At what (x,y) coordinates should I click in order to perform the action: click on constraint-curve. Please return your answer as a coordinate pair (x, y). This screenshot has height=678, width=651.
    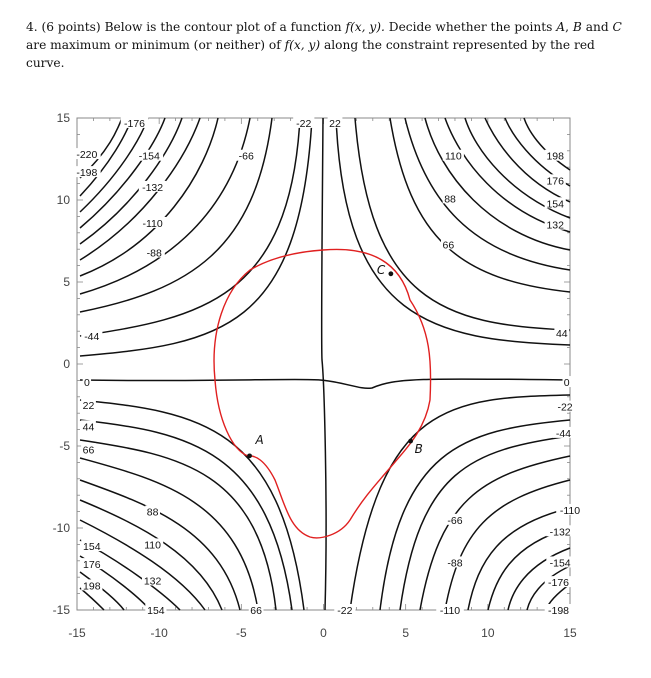
    Looking at the image, I should click on (322, 393).